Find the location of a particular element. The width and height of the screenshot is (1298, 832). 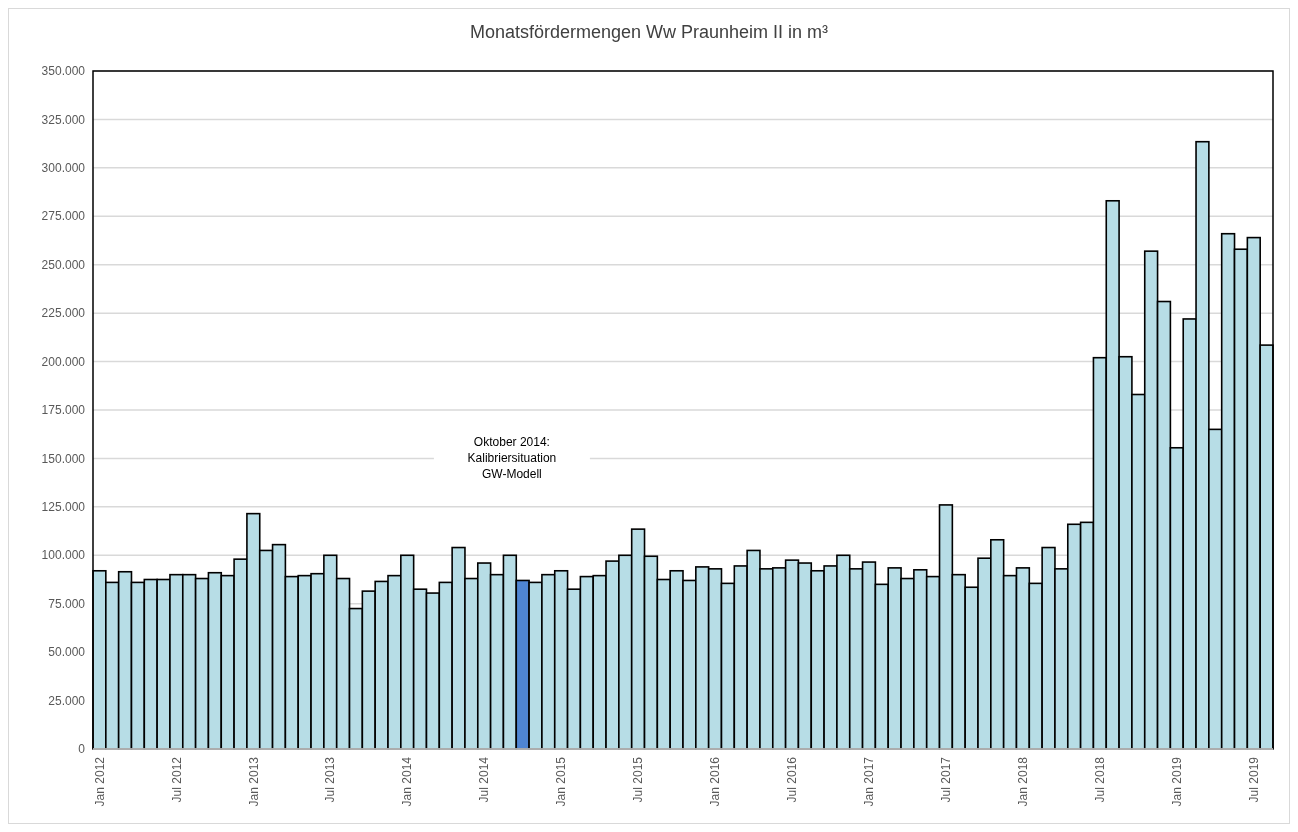

x-tick-label: Jan 2018 is located at coordinates (1023, 781).